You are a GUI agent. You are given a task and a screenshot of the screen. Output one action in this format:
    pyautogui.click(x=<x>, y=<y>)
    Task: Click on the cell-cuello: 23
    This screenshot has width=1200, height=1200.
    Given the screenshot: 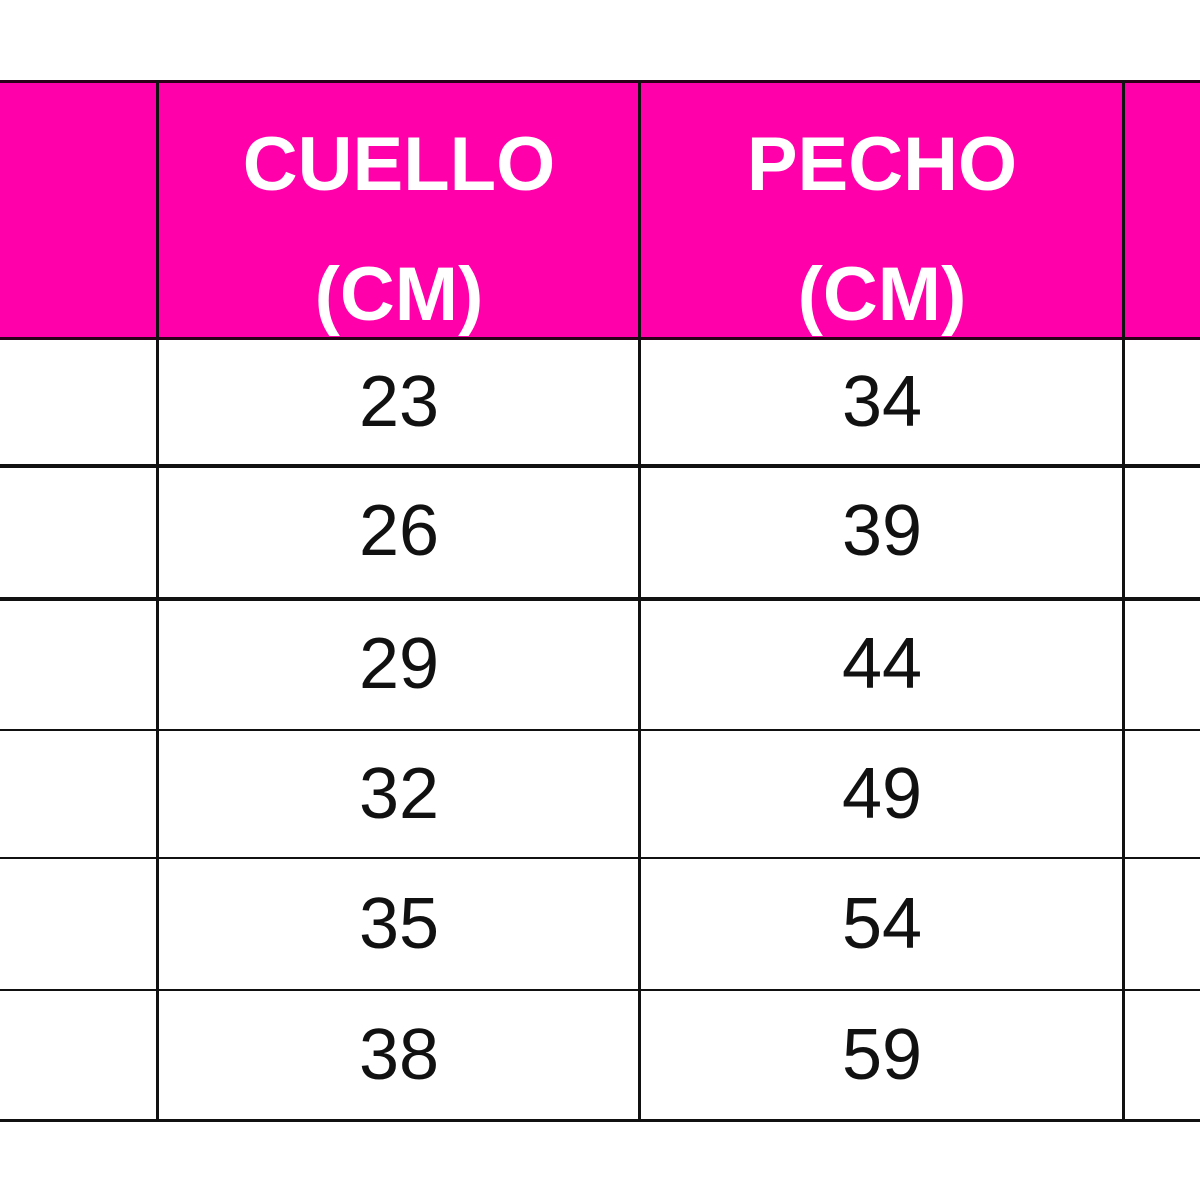 What is the action you would take?
    pyautogui.click(x=399, y=402)
    